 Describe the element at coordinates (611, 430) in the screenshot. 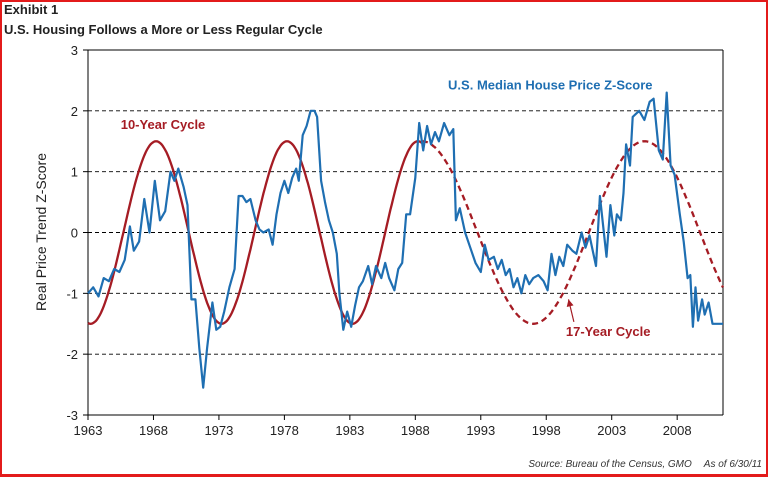

I see `x-tick-label: 2003` at that location.